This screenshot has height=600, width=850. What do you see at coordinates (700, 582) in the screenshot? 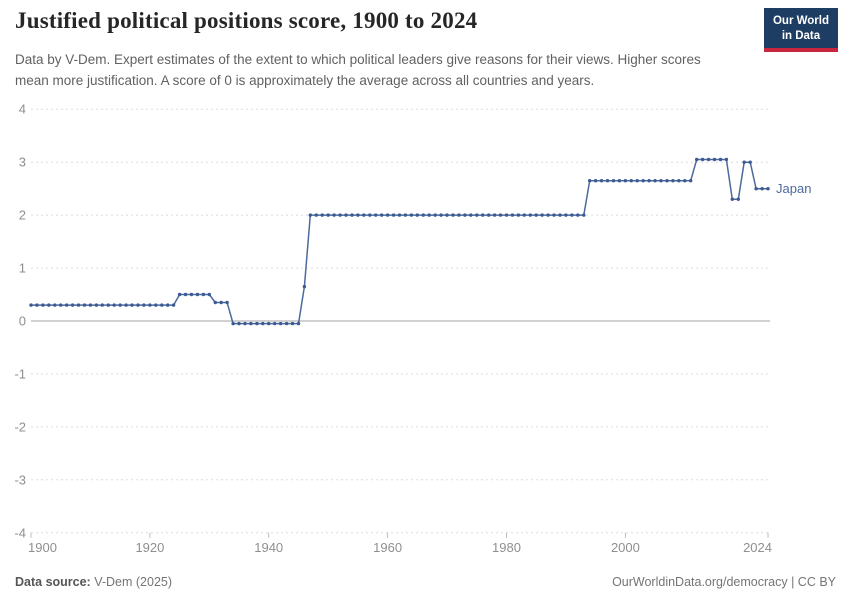
I see `owid-url-link: OurWorldinData.org/democracy` at bounding box center [700, 582].